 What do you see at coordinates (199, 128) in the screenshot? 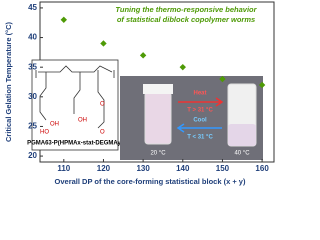
I see `cool-arrow` at bounding box center [199, 128].